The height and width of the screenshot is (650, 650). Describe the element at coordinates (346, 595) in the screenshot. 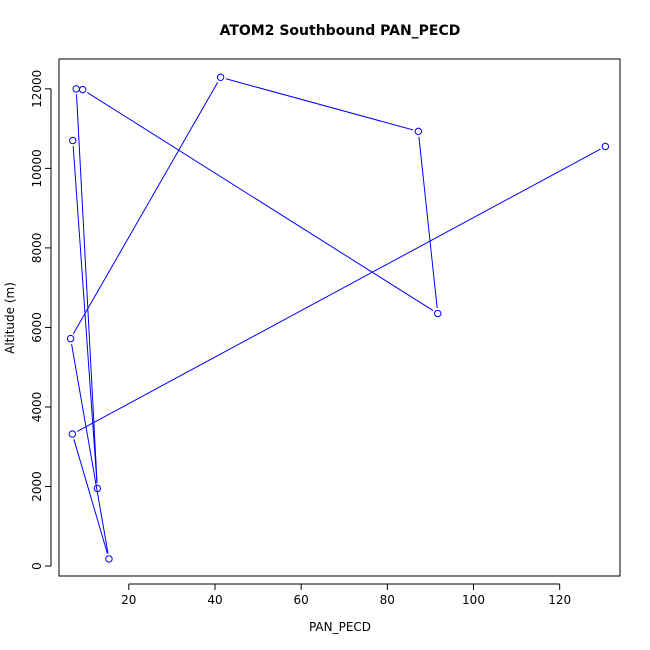

I see `x-axis: 20 40 60 80 100 120` at that location.